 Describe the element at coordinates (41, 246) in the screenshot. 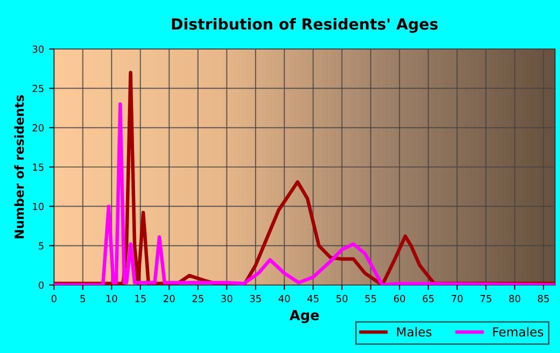

I see `y-tick-label: 5` at that location.